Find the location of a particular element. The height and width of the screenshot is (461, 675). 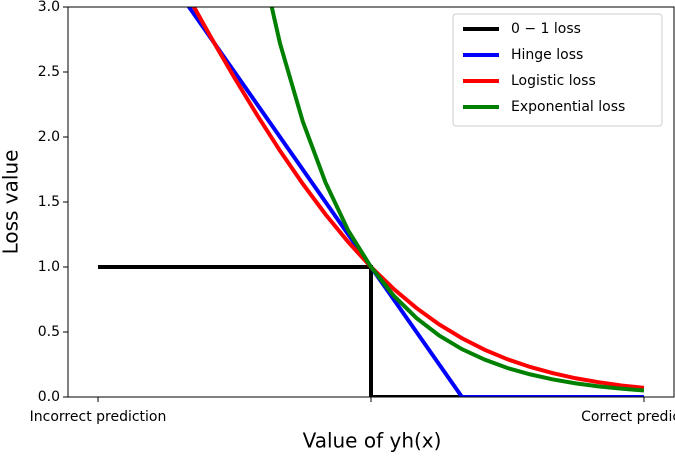

y-tick-label: 1.5 is located at coordinates (49, 202).